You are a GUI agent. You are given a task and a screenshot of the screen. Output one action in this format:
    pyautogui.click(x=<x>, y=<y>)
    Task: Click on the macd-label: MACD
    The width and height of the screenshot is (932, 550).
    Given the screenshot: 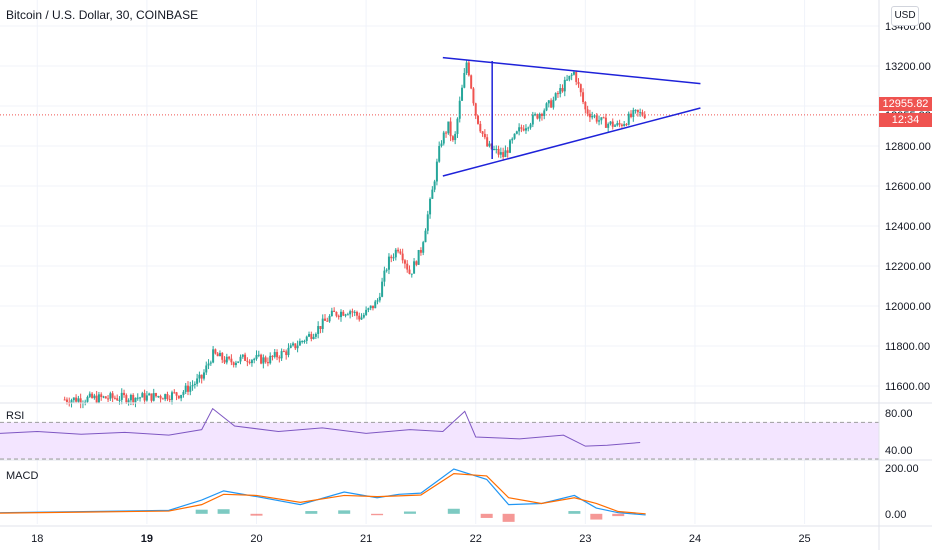 What is the action you would take?
    pyautogui.click(x=22, y=476)
    